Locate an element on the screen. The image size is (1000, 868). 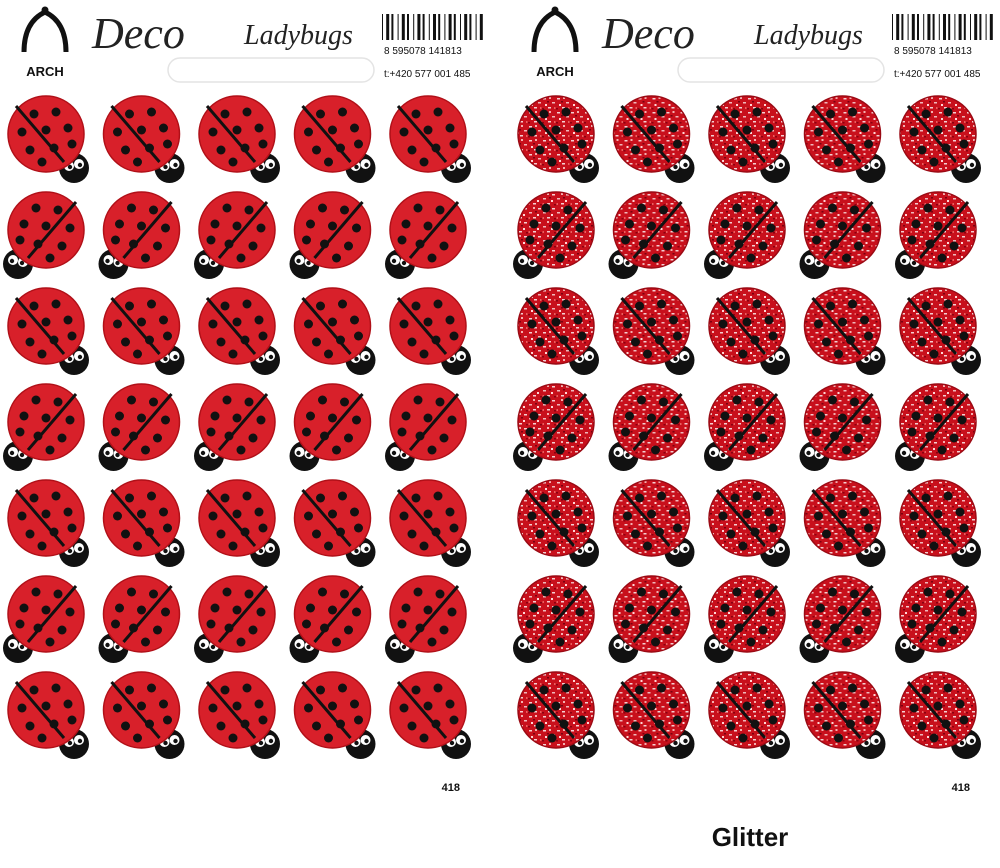
sheet-code: 418 is located at coordinates (961, 788).